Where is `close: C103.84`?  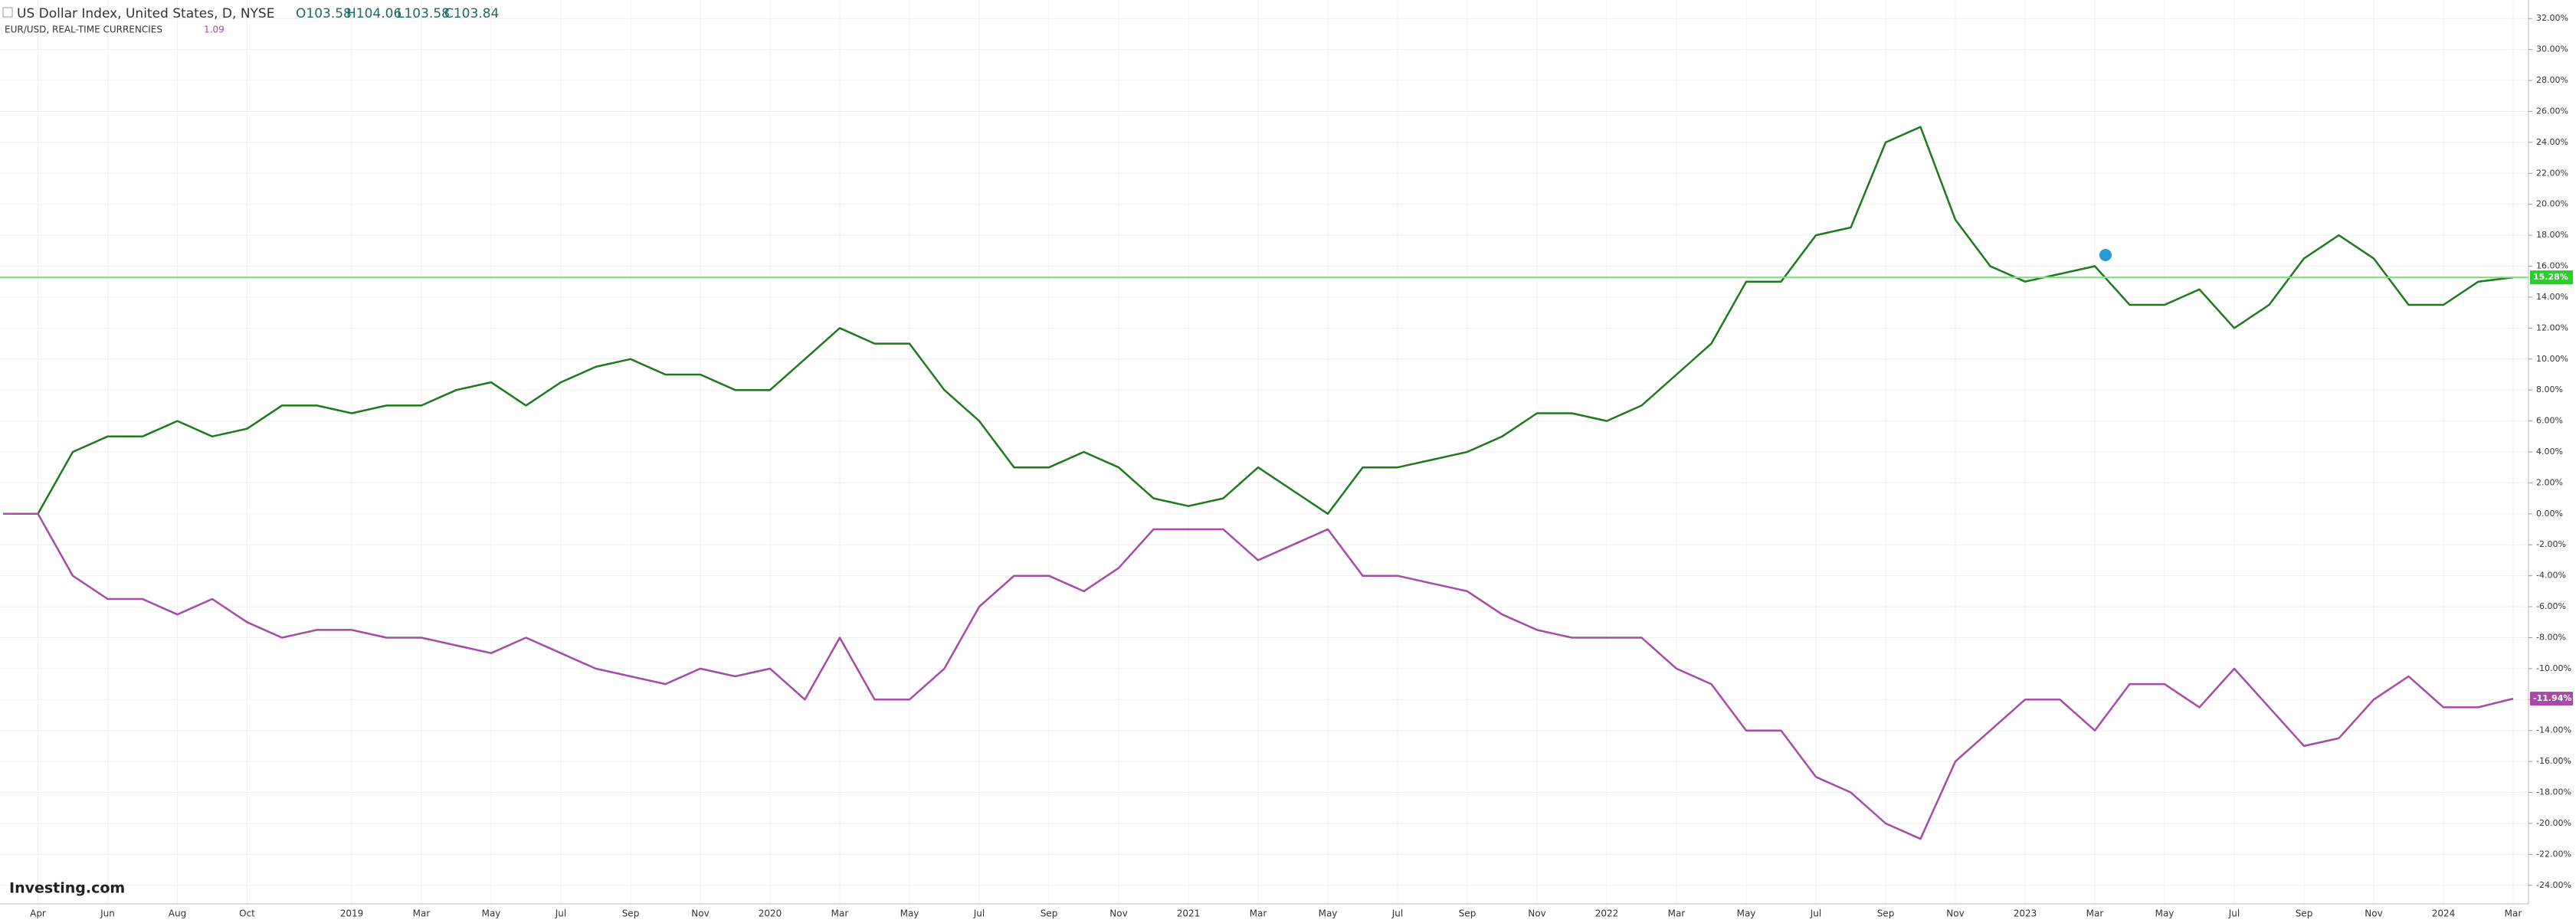
close: C103.84 is located at coordinates (472, 13).